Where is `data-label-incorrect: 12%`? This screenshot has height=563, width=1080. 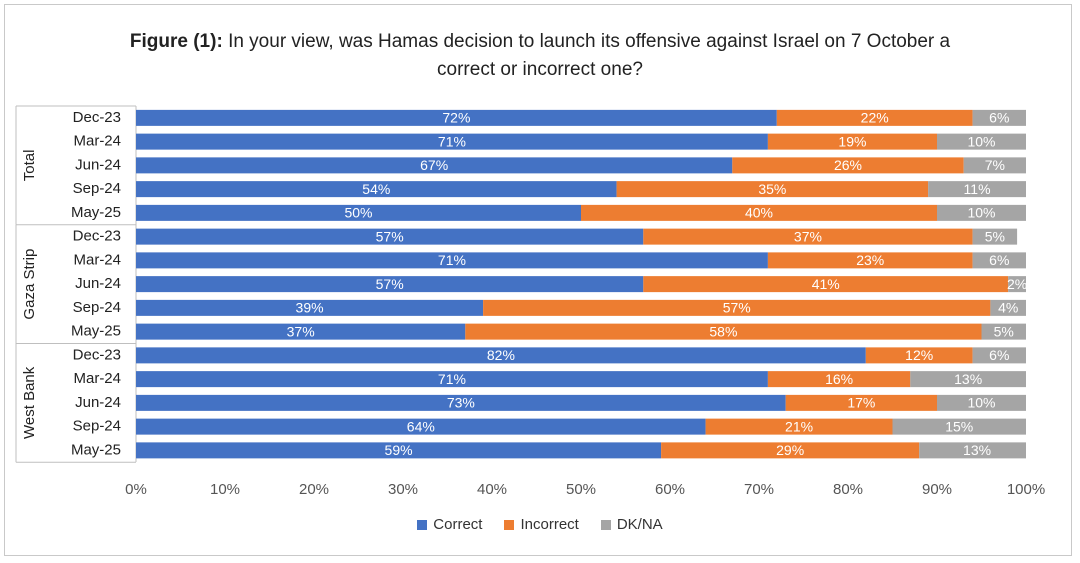 data-label-incorrect: 12% is located at coordinates (919, 355).